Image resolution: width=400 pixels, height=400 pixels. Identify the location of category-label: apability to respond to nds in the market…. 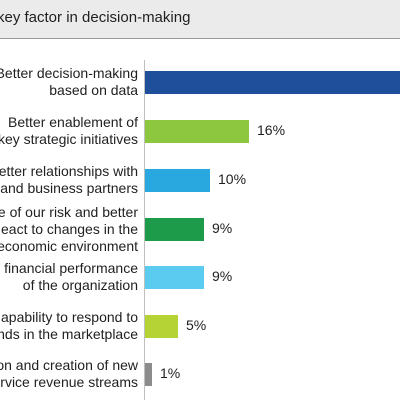
(69, 326).